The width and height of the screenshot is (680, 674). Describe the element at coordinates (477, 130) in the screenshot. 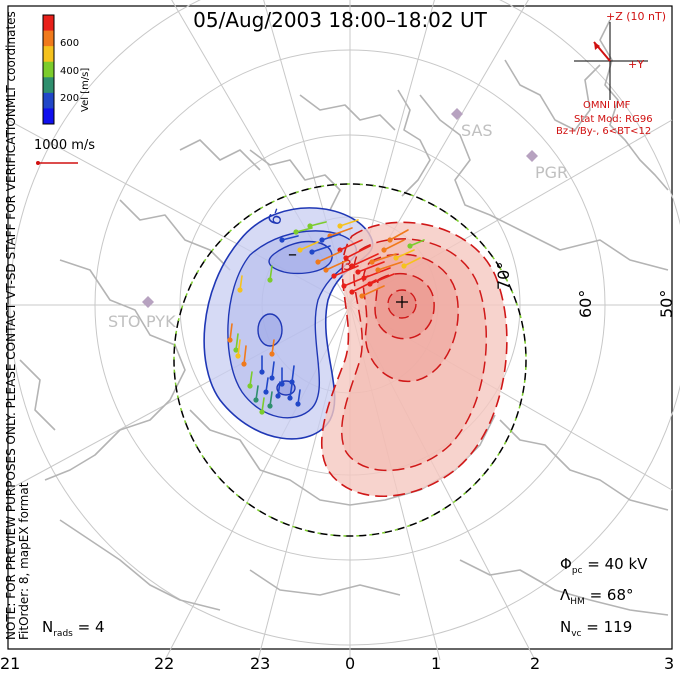

I see `station-label-sas: SAS` at that location.